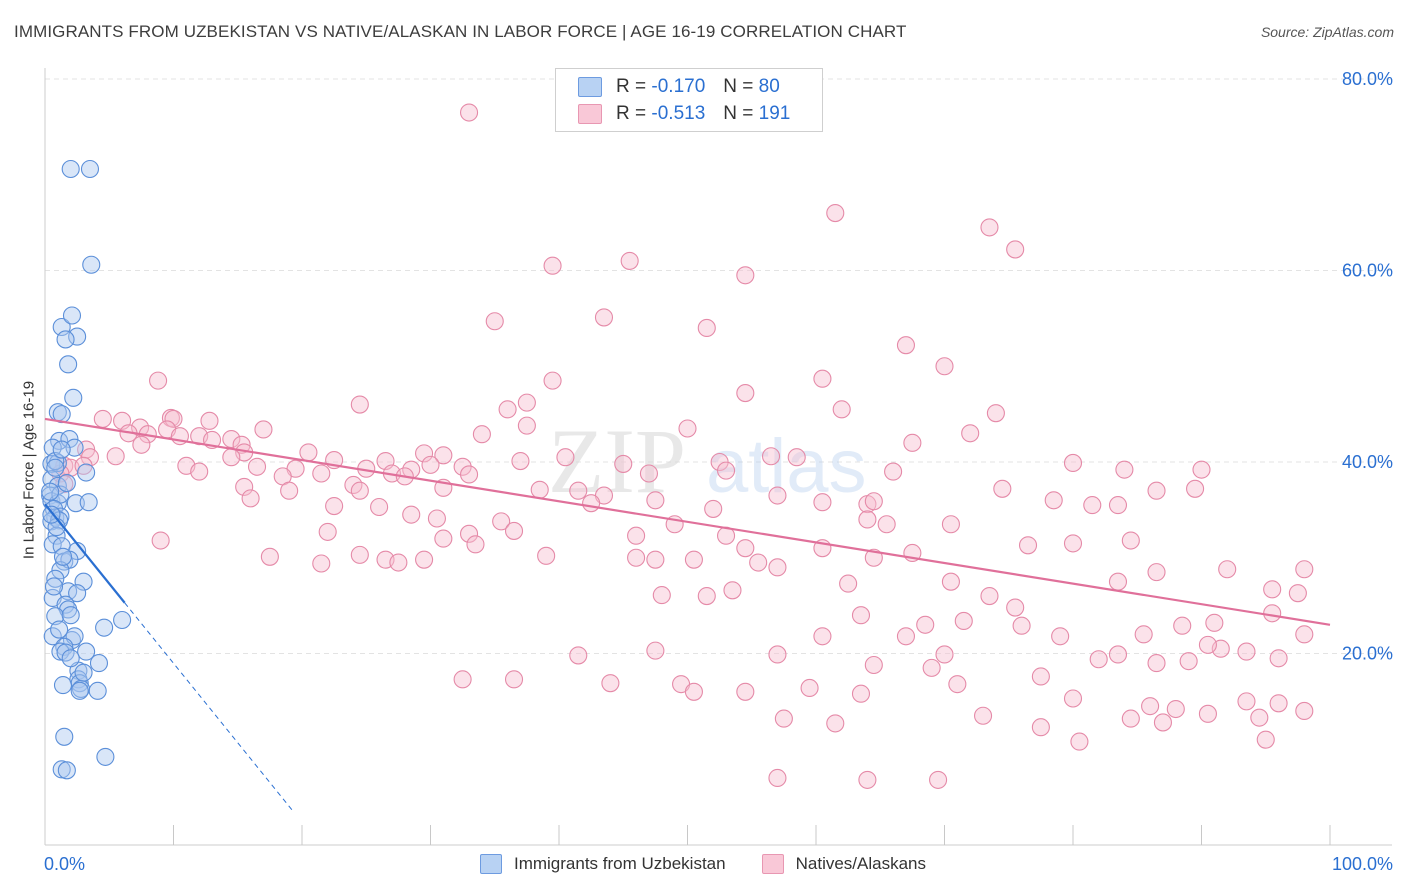 The height and width of the screenshot is (892, 1406). I want to click on y-tick-label: 80.0%, so click(1367, 79).